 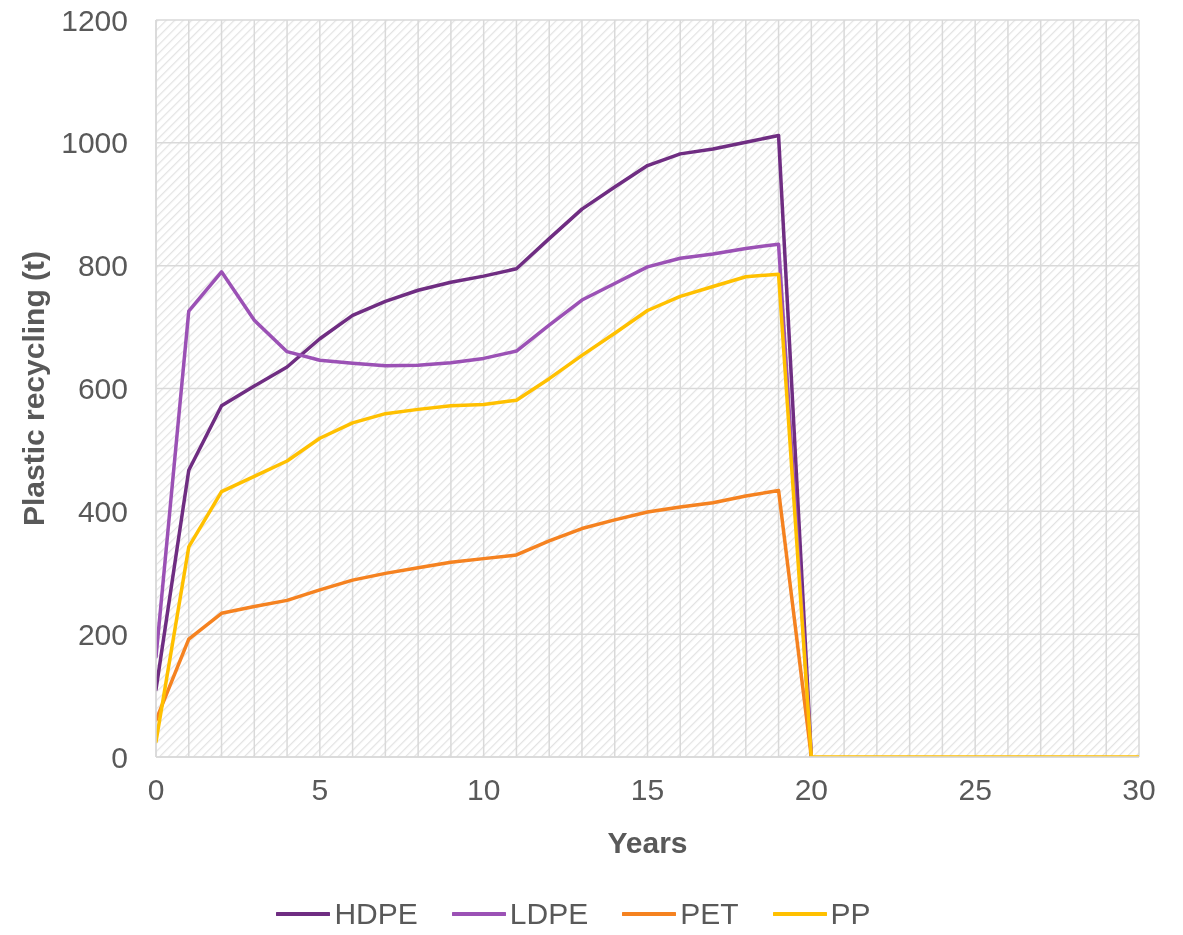 What do you see at coordinates (102, 634) in the screenshot?
I see `y-tick-label: 200` at bounding box center [102, 634].